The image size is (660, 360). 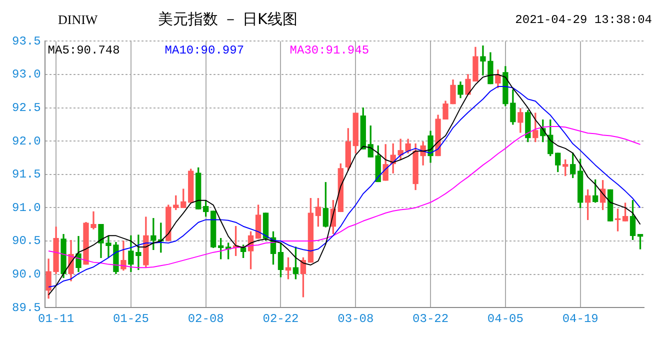 I want to click on y-tick-label: 90.5, so click(x=26, y=241).